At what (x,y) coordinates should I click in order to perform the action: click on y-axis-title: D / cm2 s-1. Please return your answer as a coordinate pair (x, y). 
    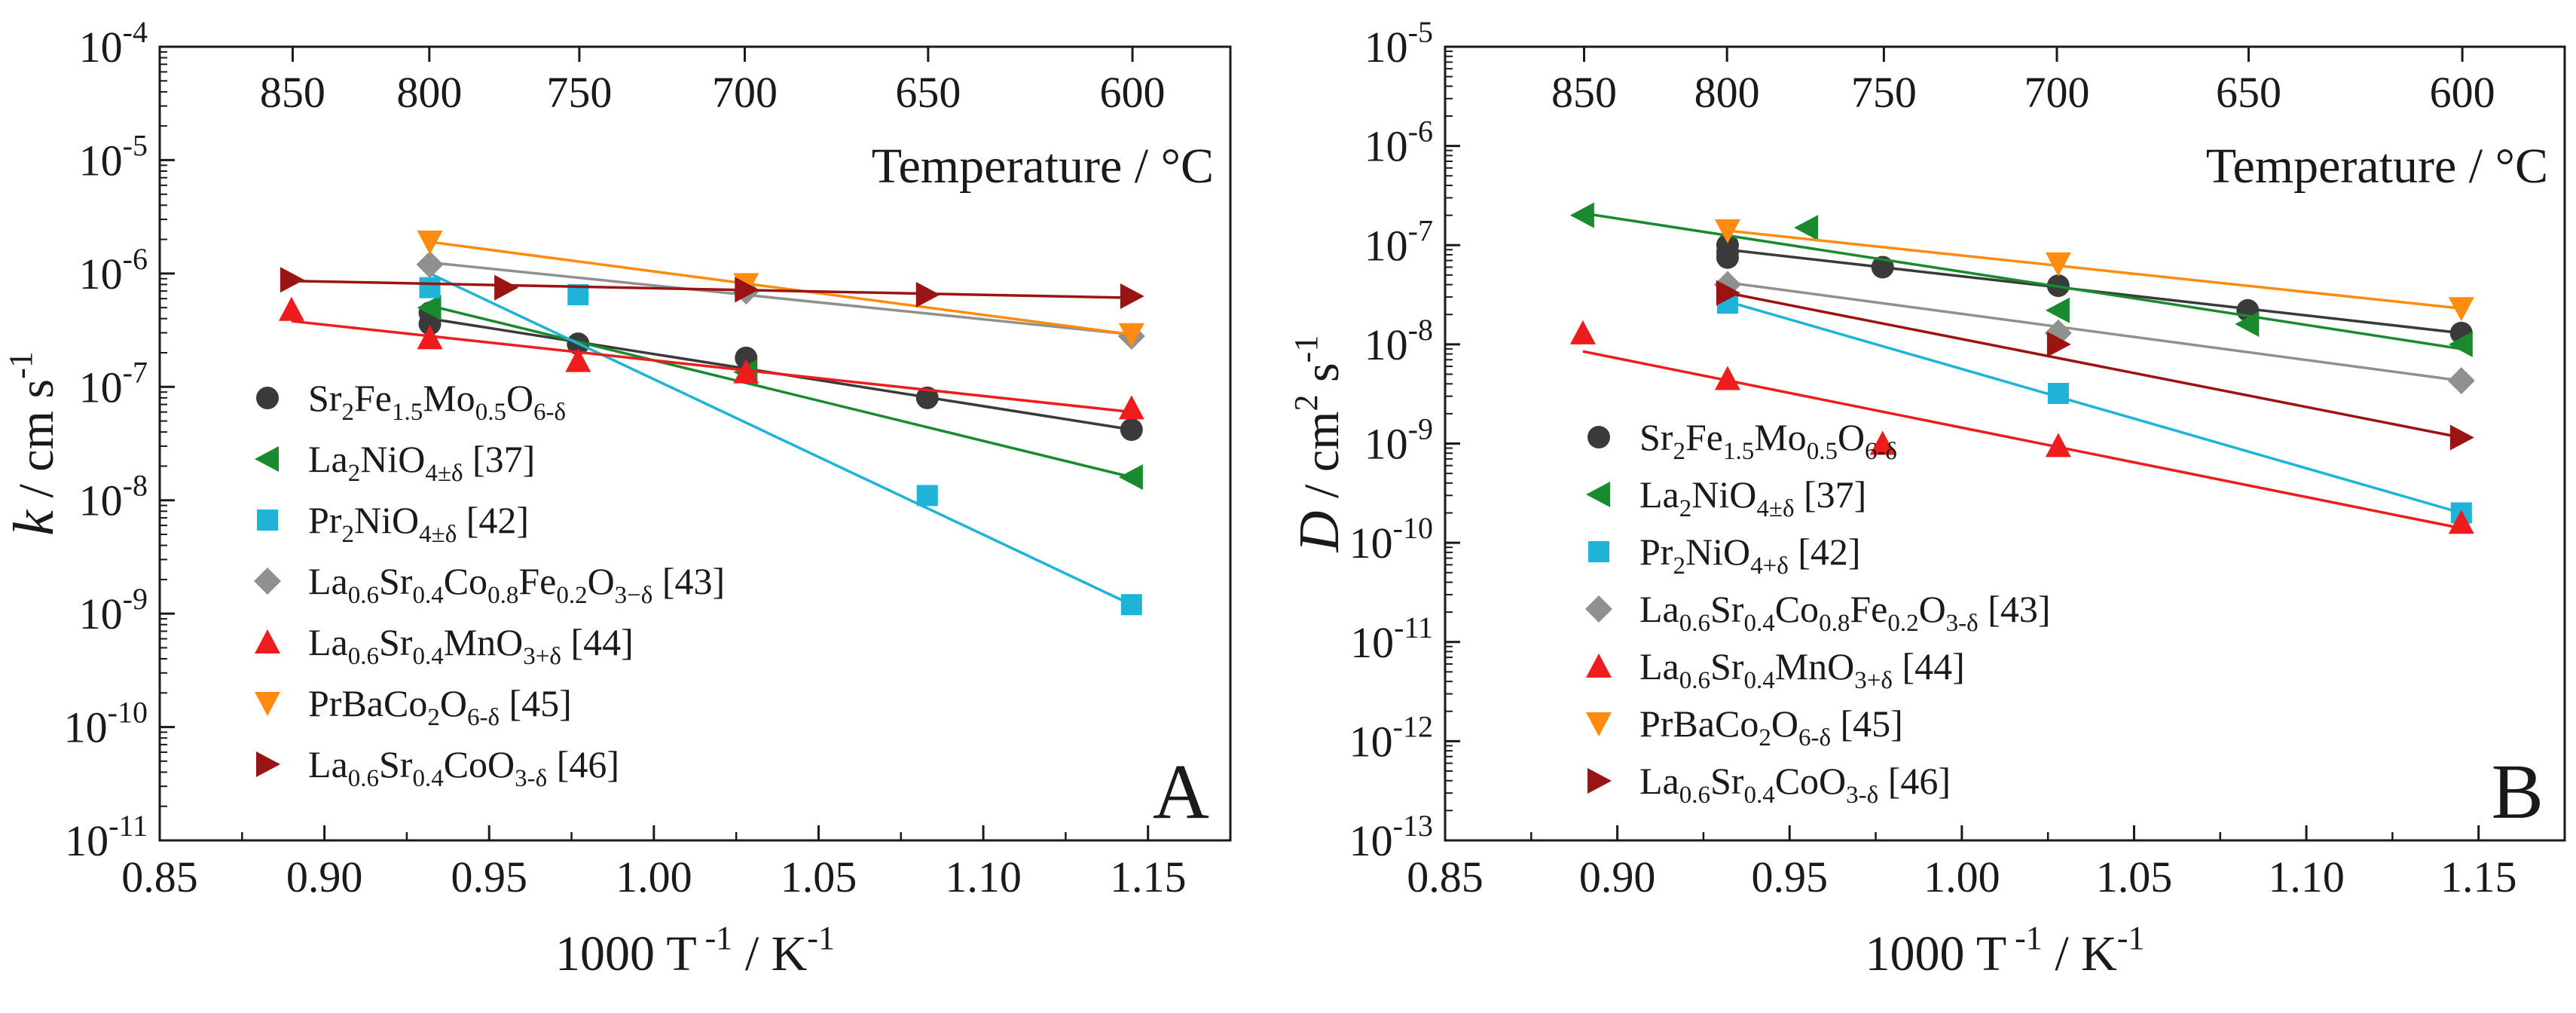
    Looking at the image, I should click on (1319, 444).